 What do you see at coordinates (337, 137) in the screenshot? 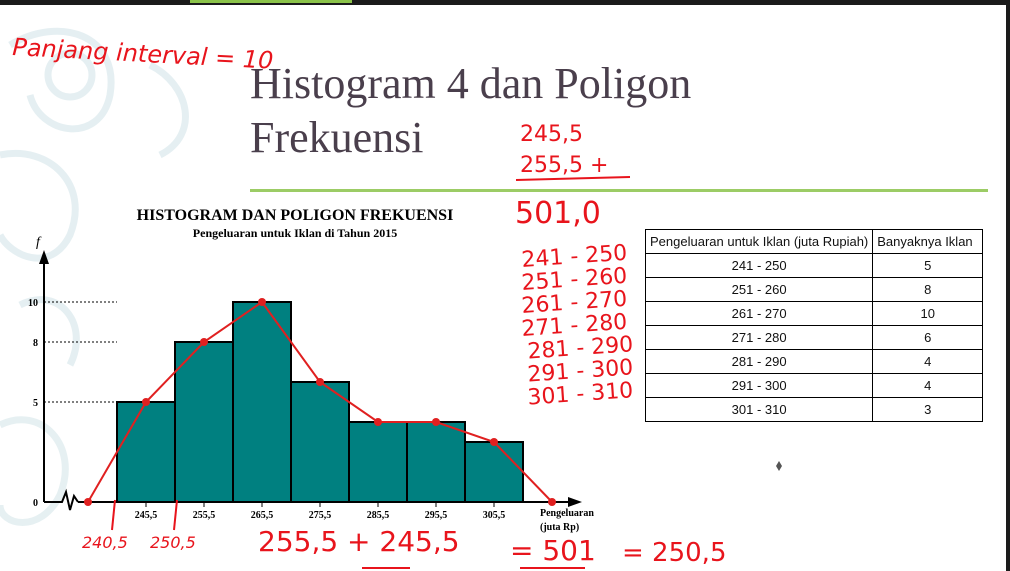
I see `slide-title-line2: Frekuensi` at bounding box center [337, 137].